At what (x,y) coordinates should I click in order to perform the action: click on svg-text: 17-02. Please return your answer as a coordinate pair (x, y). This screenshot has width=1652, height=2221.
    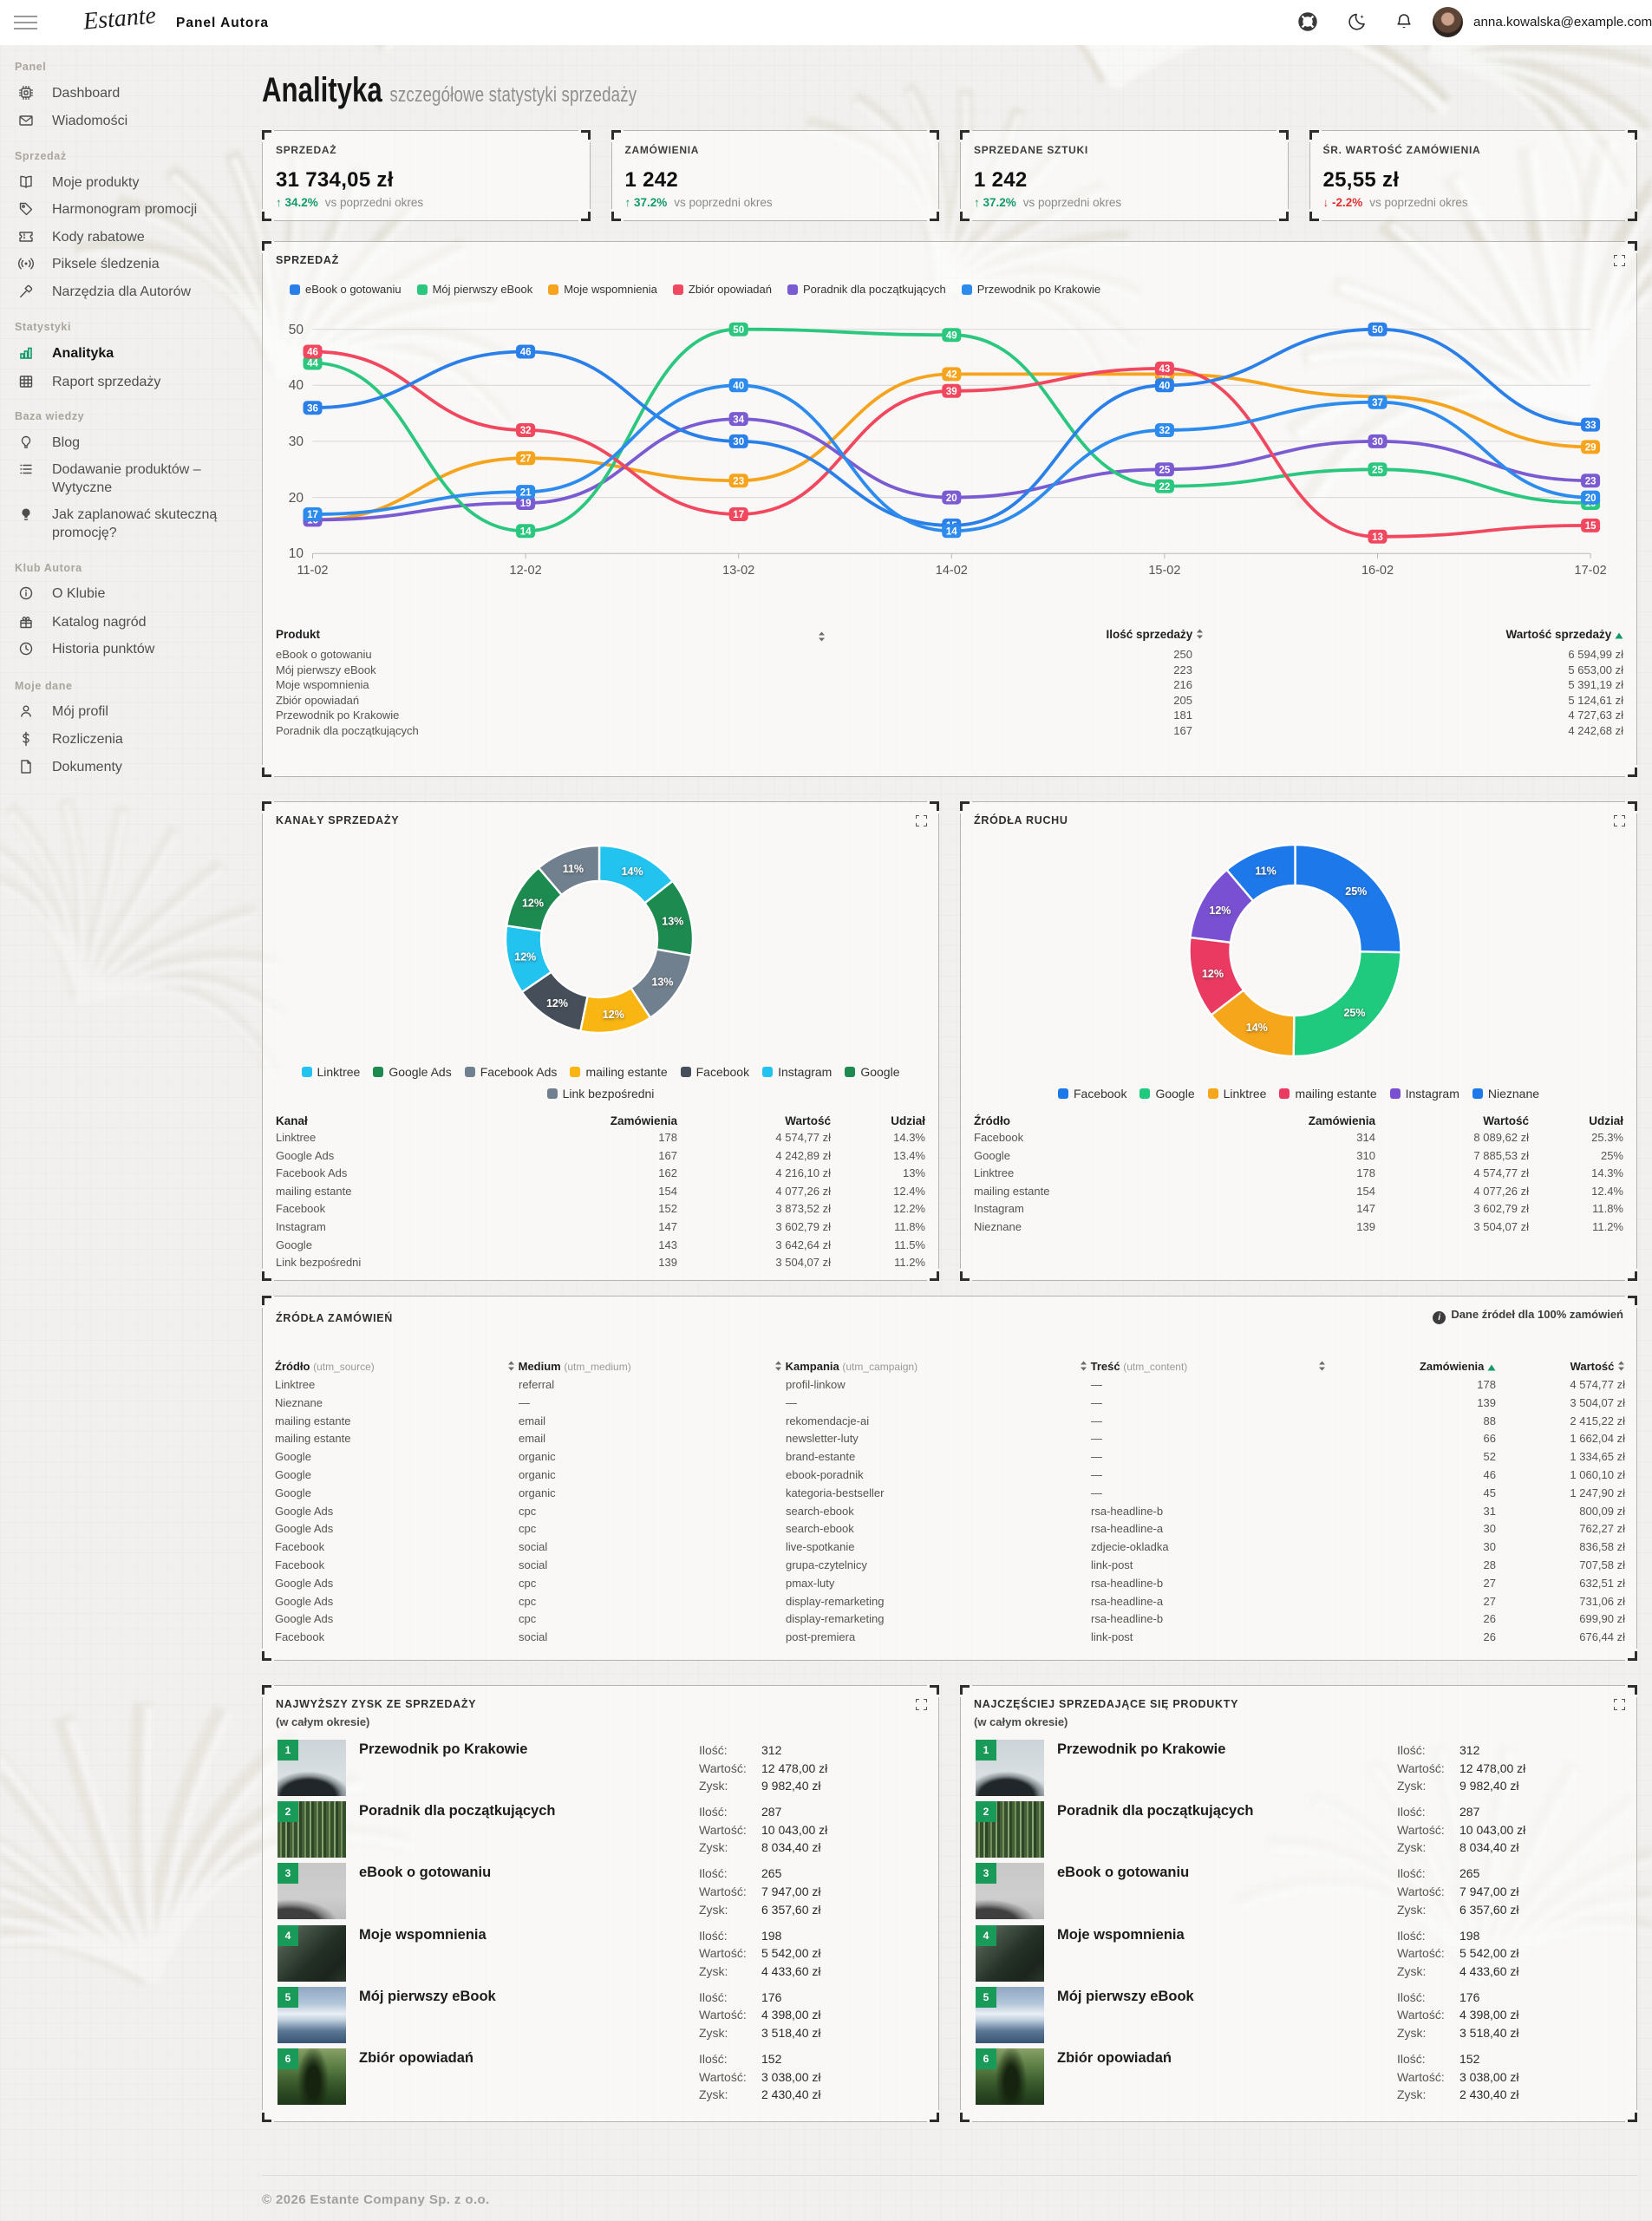
    Looking at the image, I should click on (1591, 571).